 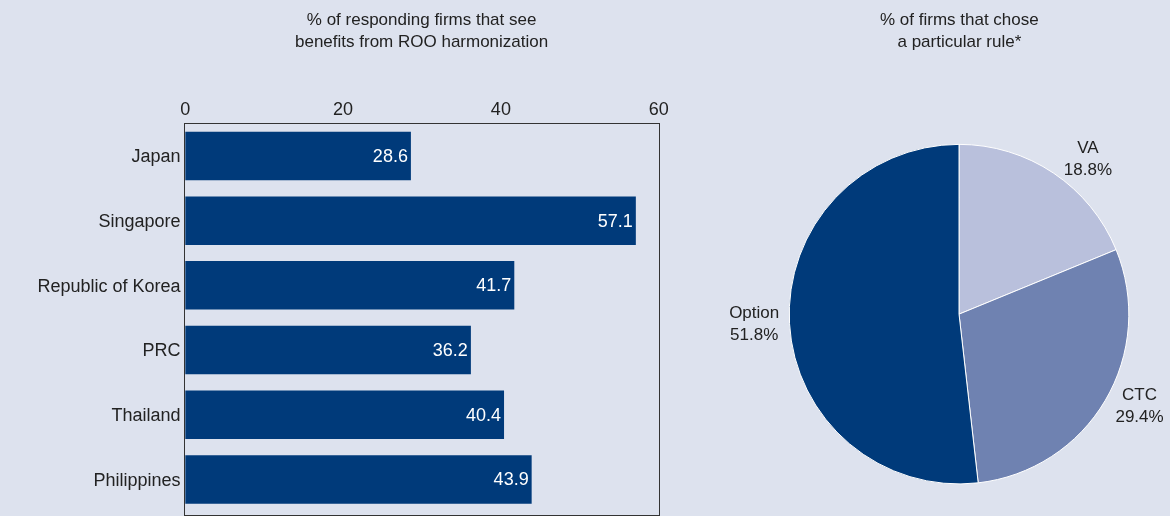 What do you see at coordinates (494, 285) in the screenshot?
I see `data-label: 41.7` at bounding box center [494, 285].